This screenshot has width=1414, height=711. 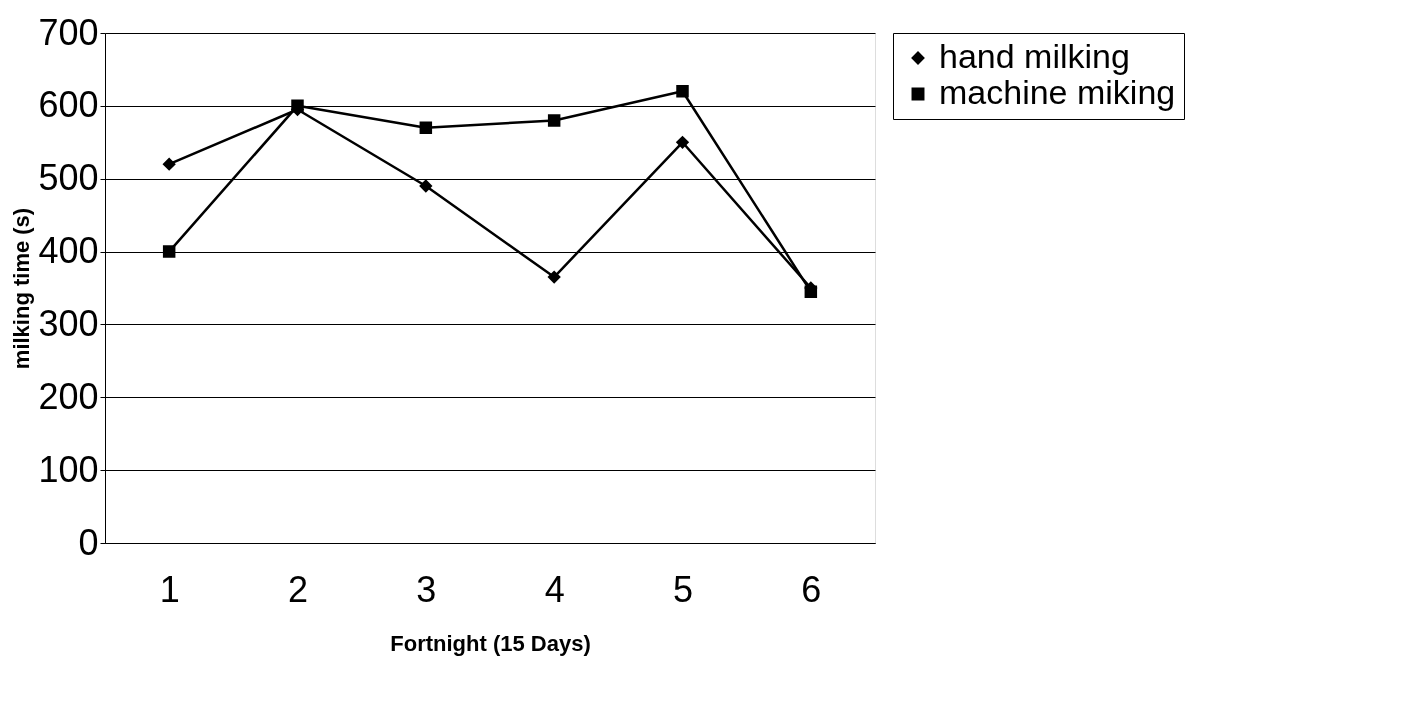 What do you see at coordinates (298, 589) in the screenshot?
I see `x-tick-label: 2` at bounding box center [298, 589].